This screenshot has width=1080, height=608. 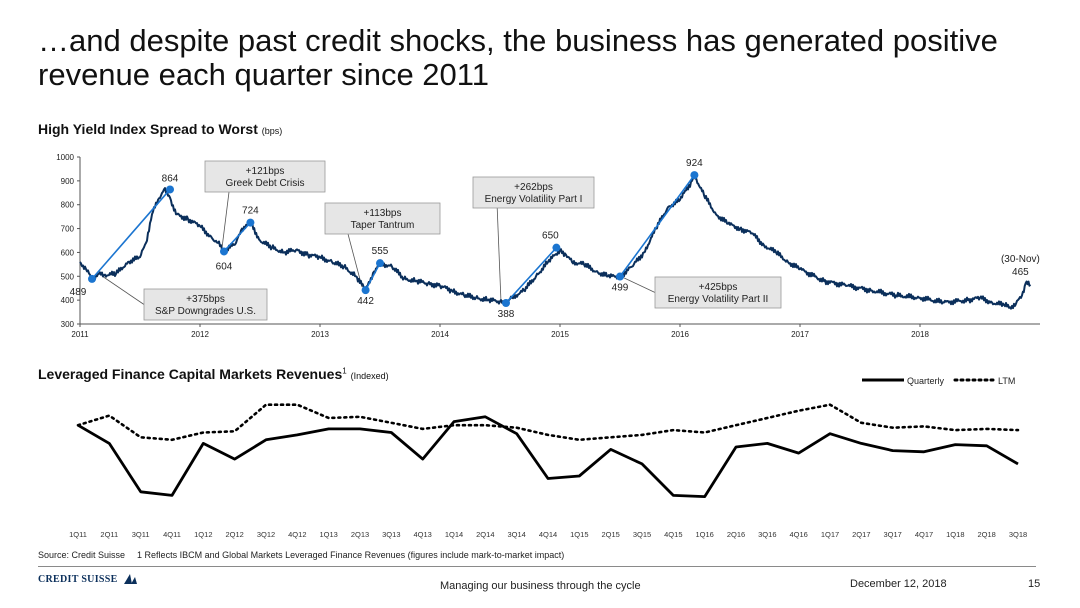 I want to click on hy-point-label: 864, so click(x=170, y=178).